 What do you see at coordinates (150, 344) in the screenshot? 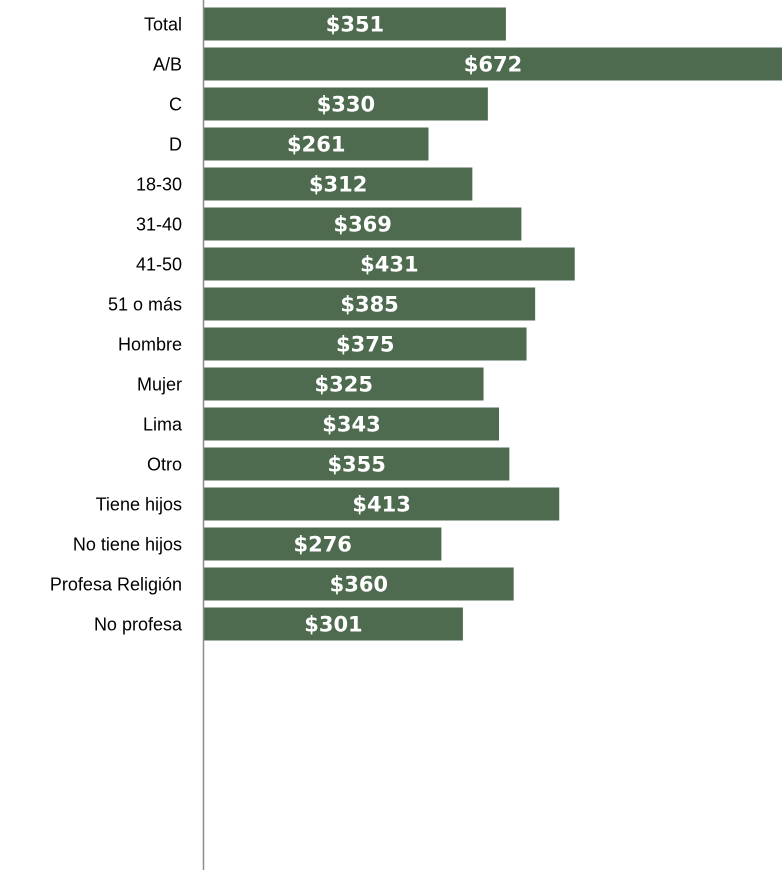
I see `category-label-hombre: Hombre` at bounding box center [150, 344].